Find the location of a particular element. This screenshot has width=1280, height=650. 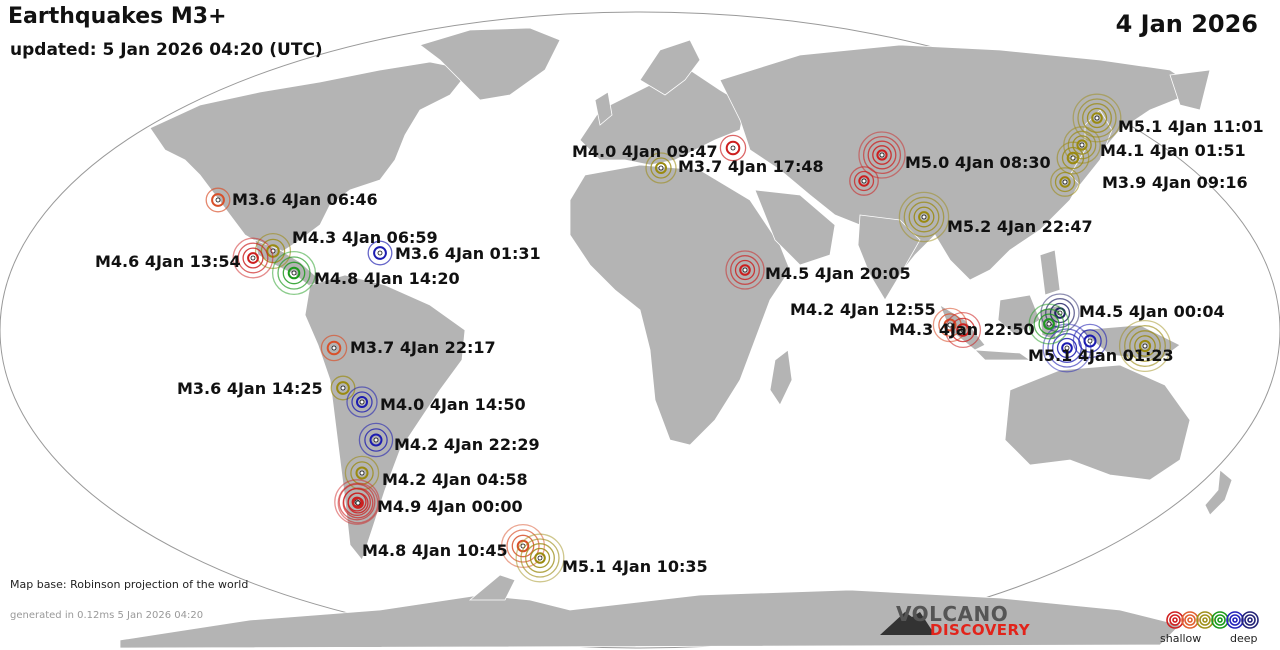

earthquake-label-q11: M4.9 4Jan 00:00 is located at coordinates (450, 506).